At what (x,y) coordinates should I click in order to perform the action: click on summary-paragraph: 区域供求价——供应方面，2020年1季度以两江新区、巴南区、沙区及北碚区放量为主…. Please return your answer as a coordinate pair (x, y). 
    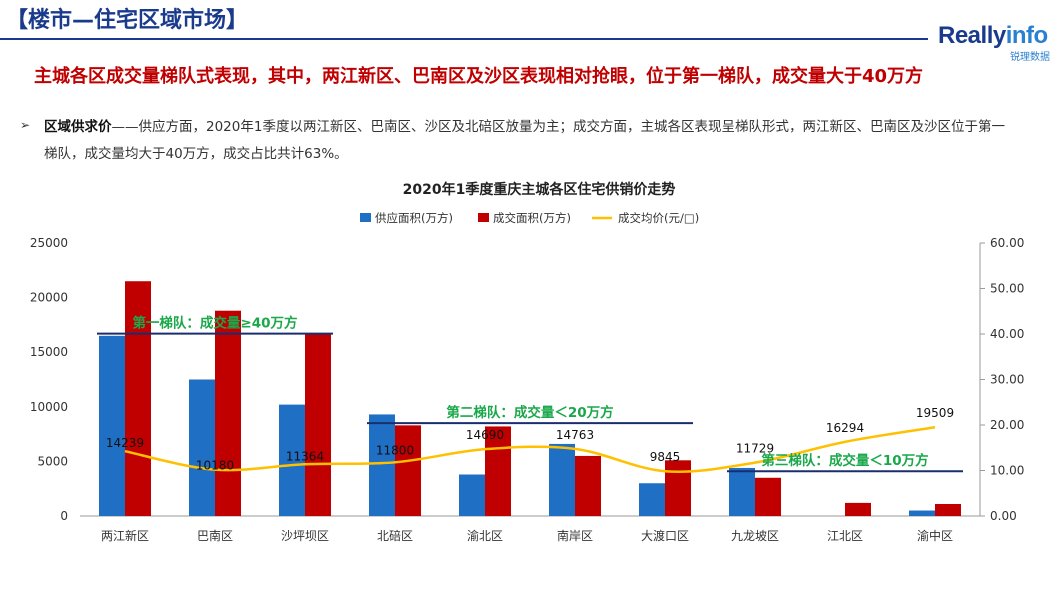
    Looking at the image, I should click on (529, 141).